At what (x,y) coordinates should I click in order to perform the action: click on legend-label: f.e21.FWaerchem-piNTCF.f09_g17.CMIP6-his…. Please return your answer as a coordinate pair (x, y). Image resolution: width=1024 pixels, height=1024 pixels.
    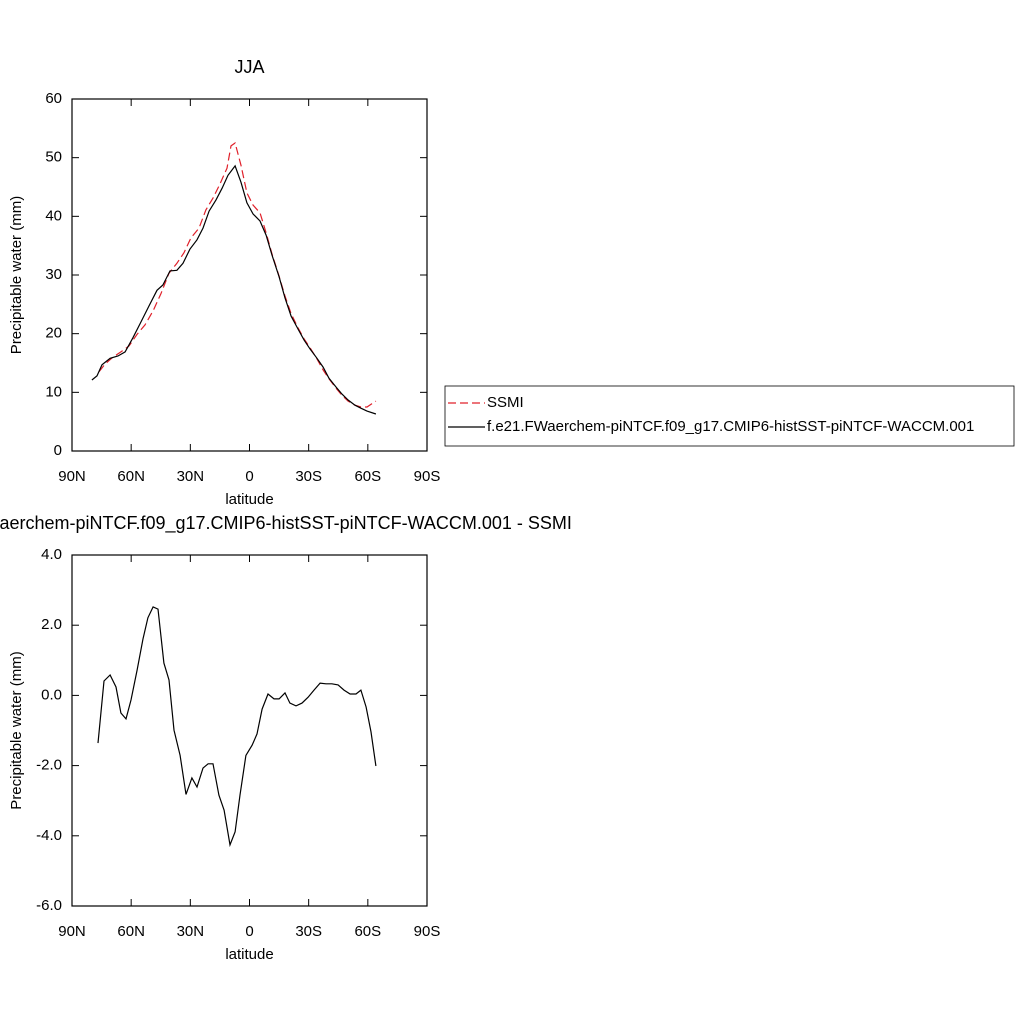
    Looking at the image, I should click on (730, 426).